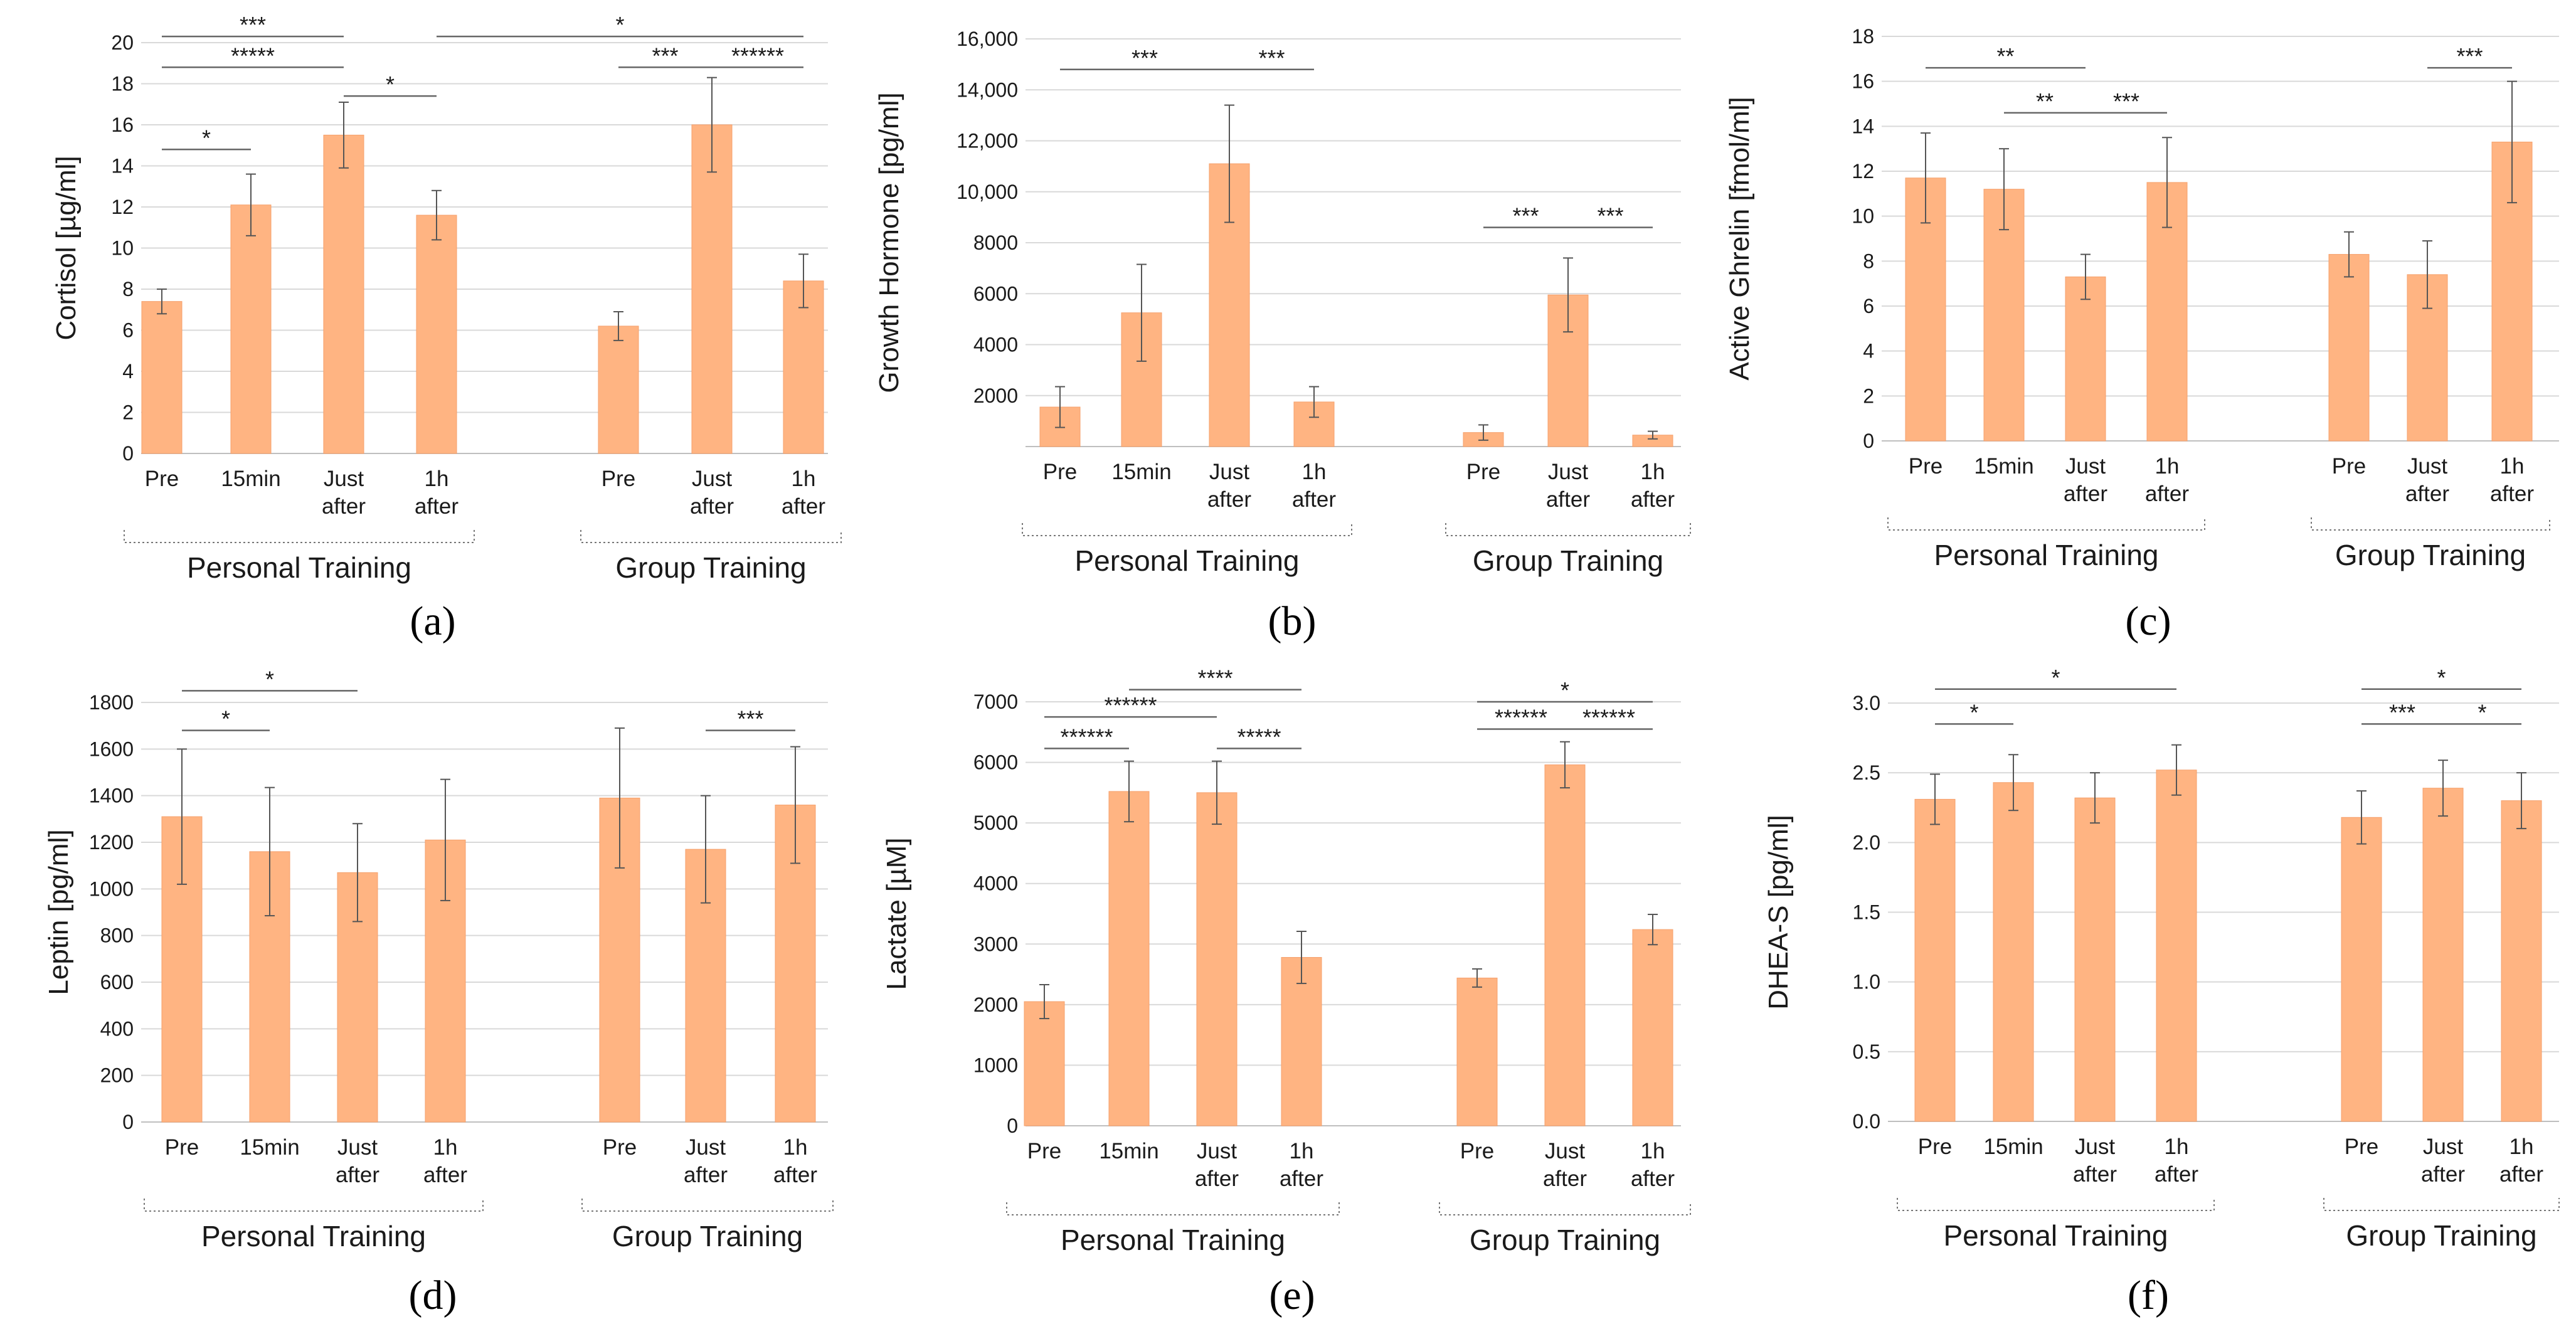 Image resolution: width=2576 pixels, height=1334 pixels. What do you see at coordinates (1866, 1051) in the screenshot?
I see `y-tick-label: 0.5` at bounding box center [1866, 1051].